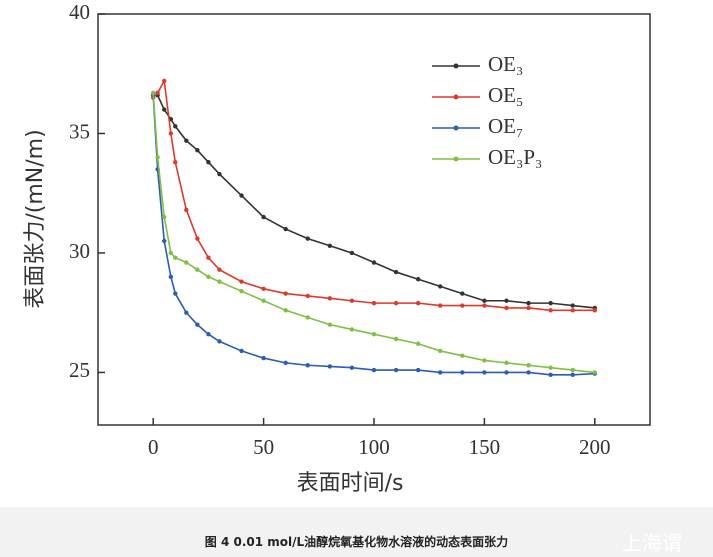  What do you see at coordinates (263, 447) in the screenshot?
I see `x-tick-label: 50` at bounding box center [263, 447].